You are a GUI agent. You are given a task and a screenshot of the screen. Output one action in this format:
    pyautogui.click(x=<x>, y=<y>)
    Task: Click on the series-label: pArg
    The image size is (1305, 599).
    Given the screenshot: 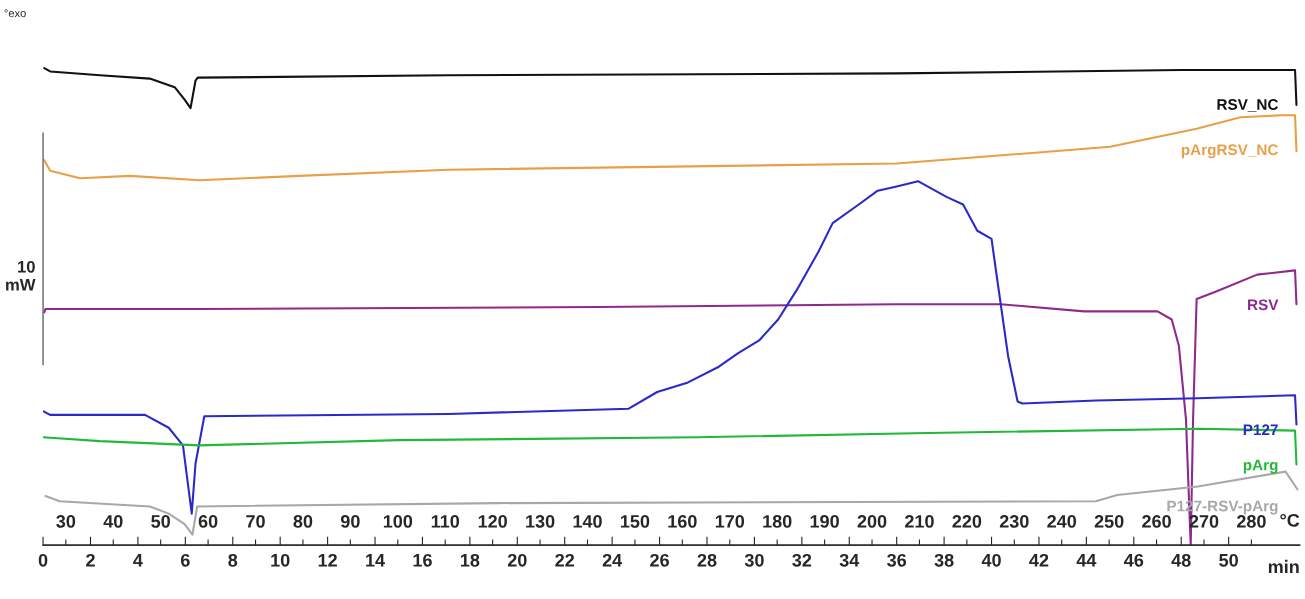 What is the action you would take?
    pyautogui.click(x=1260, y=466)
    